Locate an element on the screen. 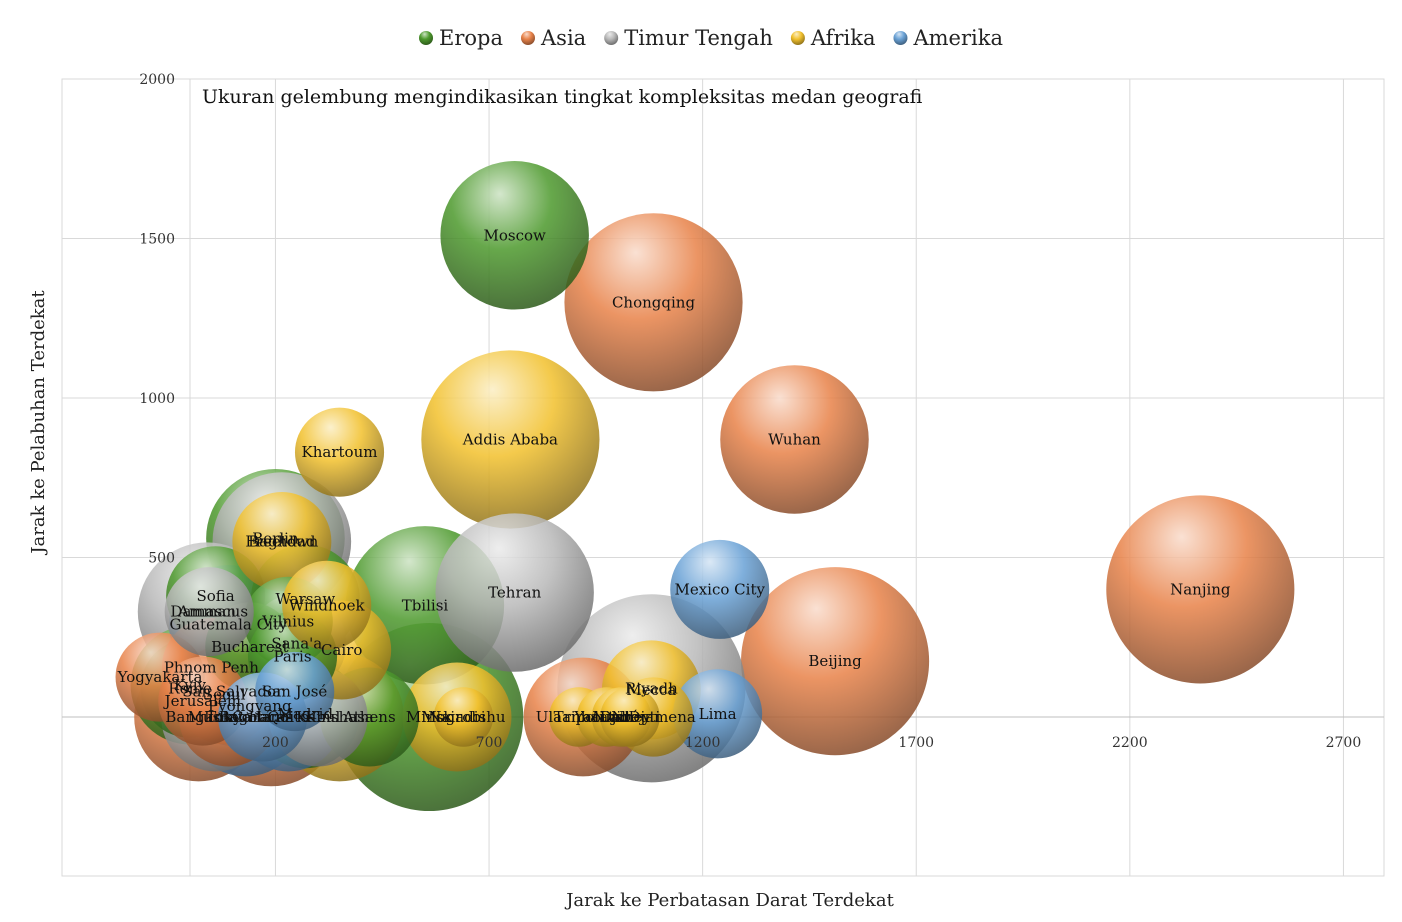  bubble-label-bucharest: Bucharest is located at coordinates (249, 647).